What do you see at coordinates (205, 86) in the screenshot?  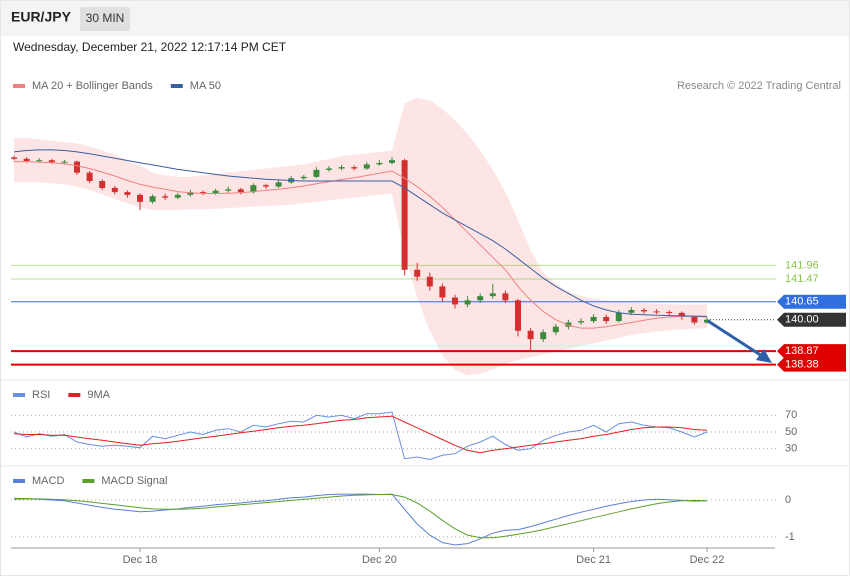 I see `legend-label: MA 50` at bounding box center [205, 86].